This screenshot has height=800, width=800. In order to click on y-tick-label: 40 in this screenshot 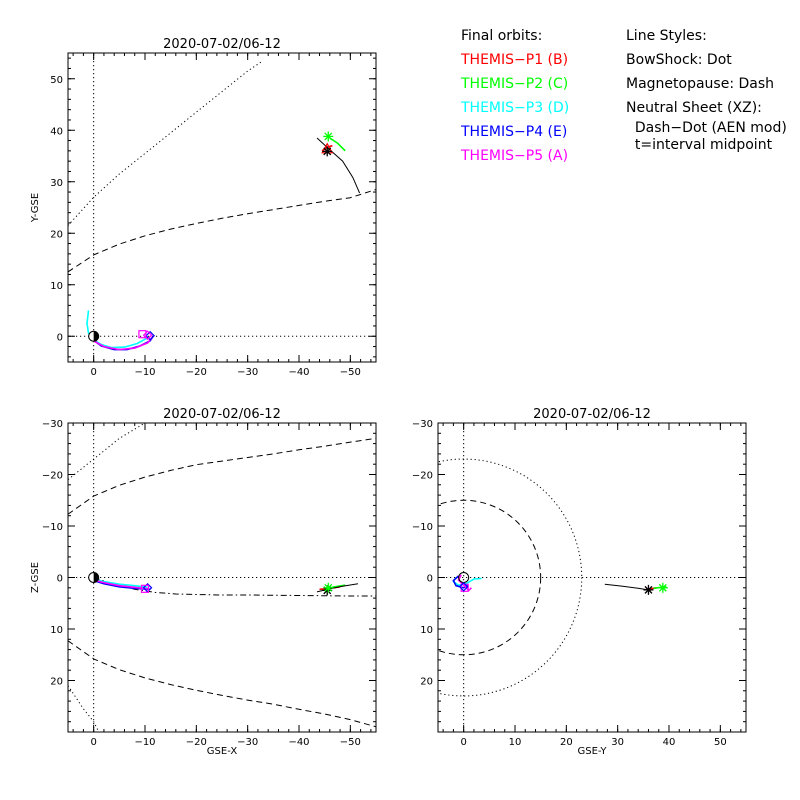, I will do `click(56, 131)`.